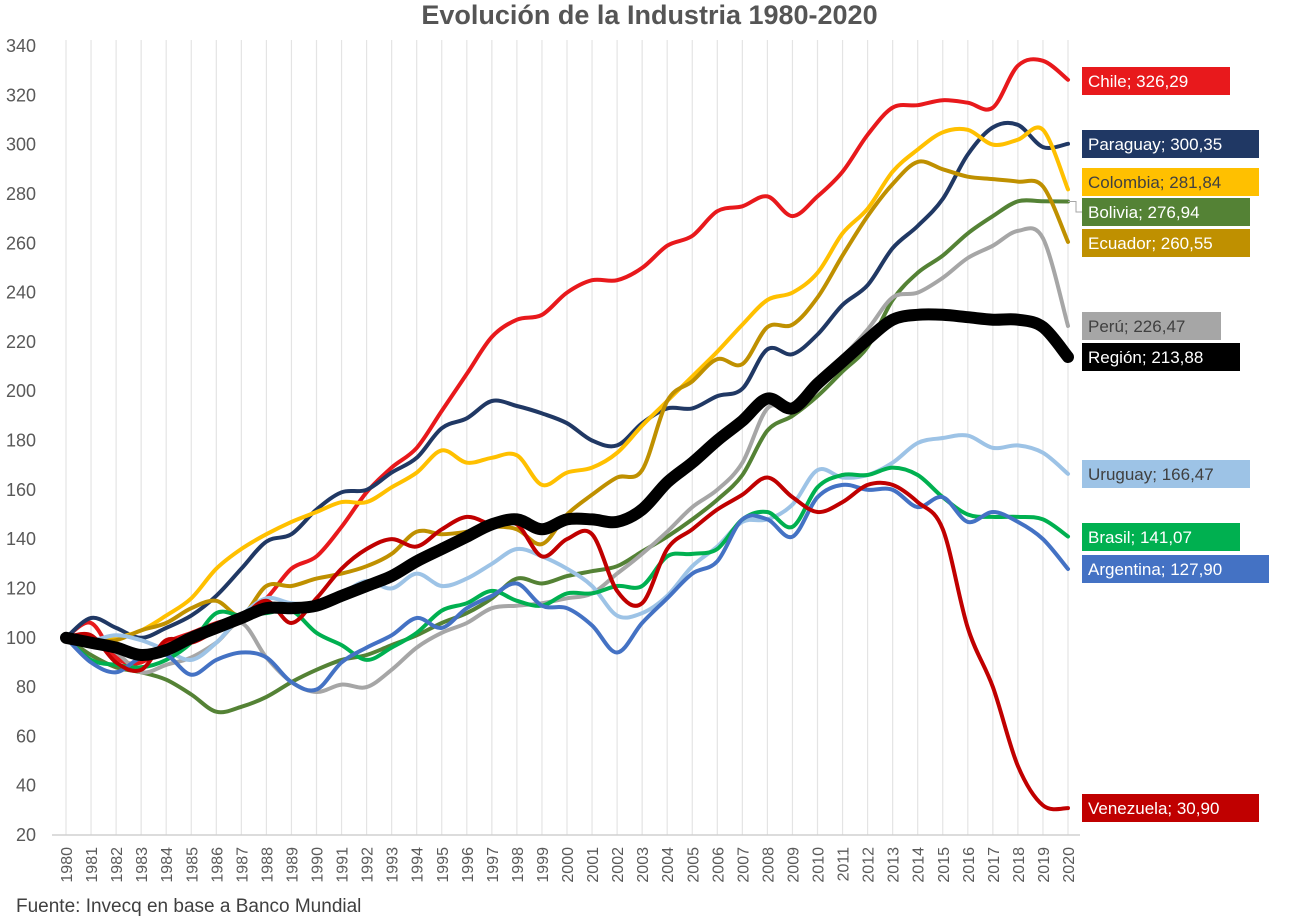  I want to click on end-label-brasil: Brasil; 141,07, so click(1161, 537).